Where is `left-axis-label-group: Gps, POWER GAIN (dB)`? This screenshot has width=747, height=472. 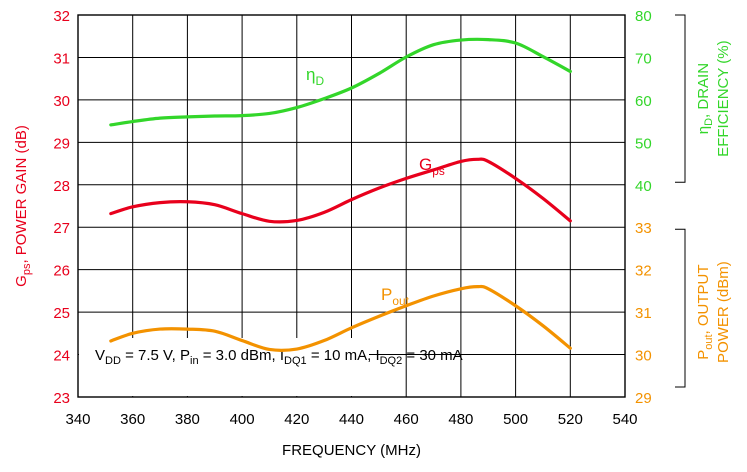
left-axis-label-group: Gps, POWER GAIN (dB) is located at coordinates (23, 206).